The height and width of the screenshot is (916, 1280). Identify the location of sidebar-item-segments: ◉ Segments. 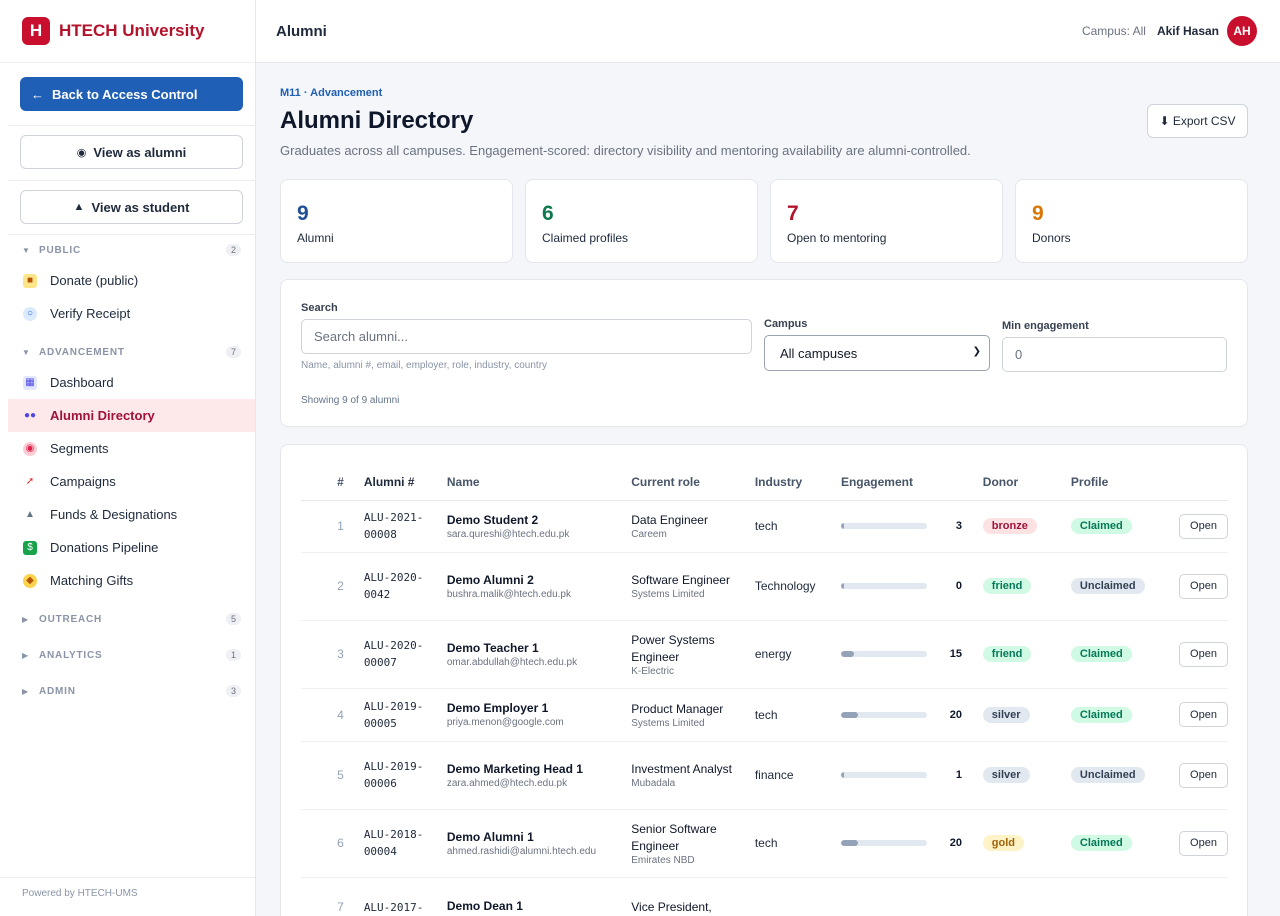
(131, 448).